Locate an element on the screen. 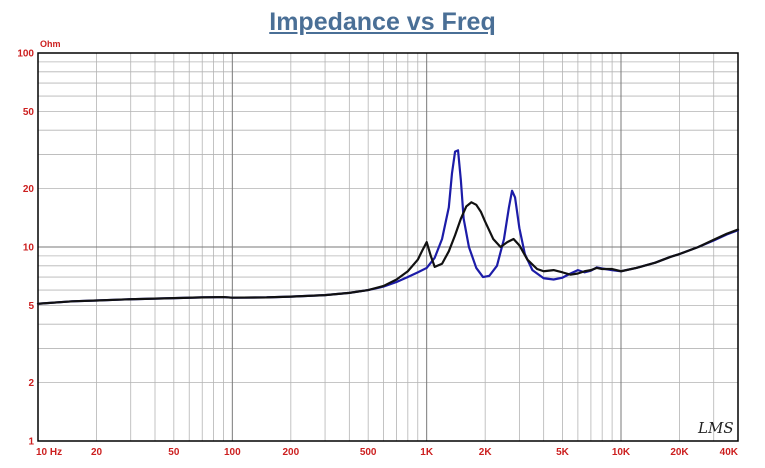 This screenshot has height=468, width=765. y-tick-label: 50 is located at coordinates (29, 112).